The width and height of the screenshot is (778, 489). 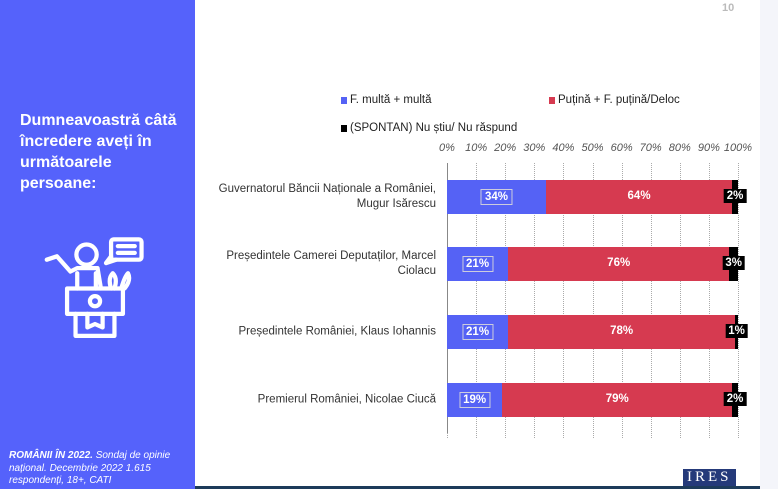 What do you see at coordinates (728, 8) in the screenshot?
I see `page-number: 10` at bounding box center [728, 8].